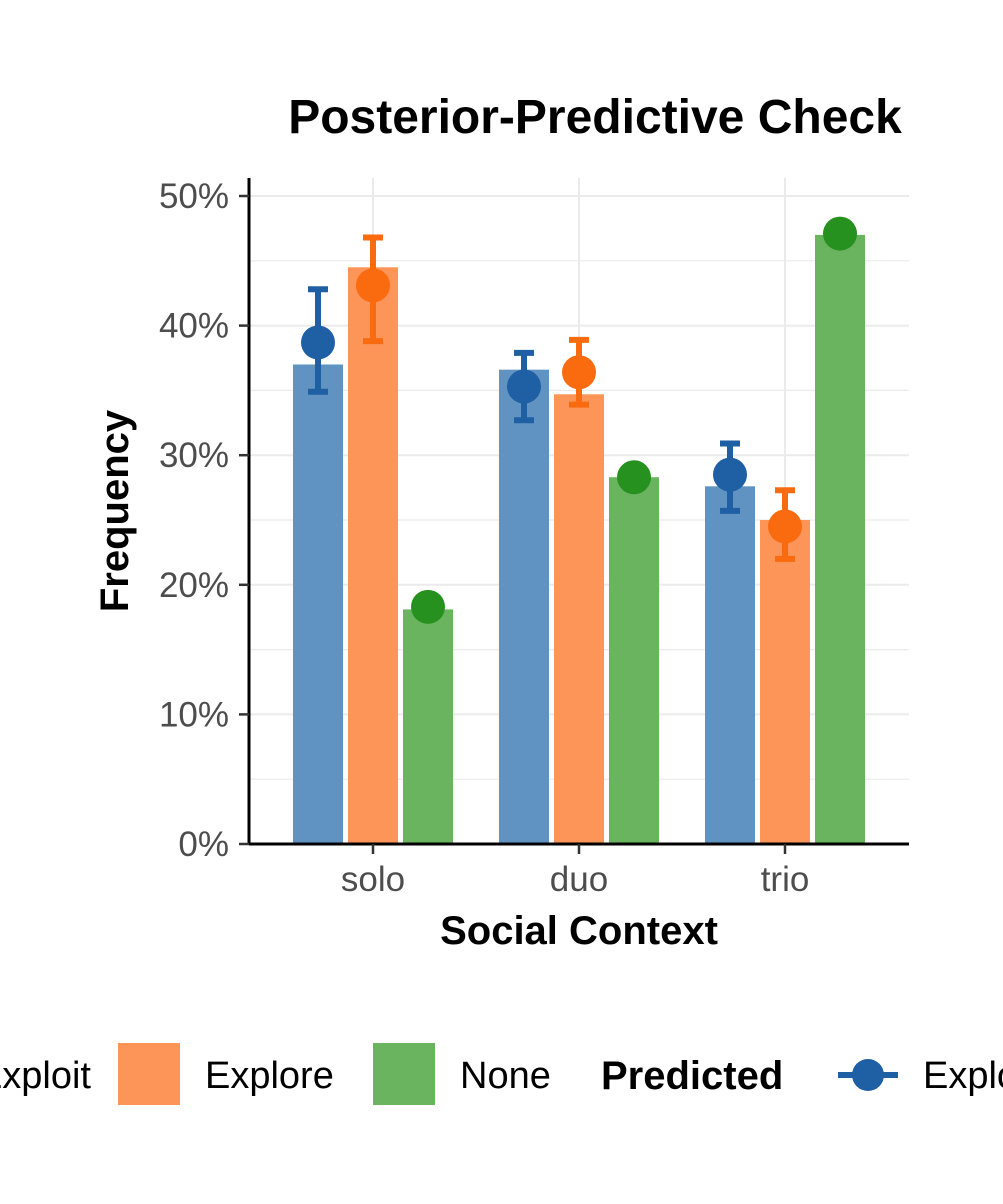 This screenshot has width=1003, height=1204. What do you see at coordinates (194, 714) in the screenshot?
I see `y-tick-label: 10%` at bounding box center [194, 714].